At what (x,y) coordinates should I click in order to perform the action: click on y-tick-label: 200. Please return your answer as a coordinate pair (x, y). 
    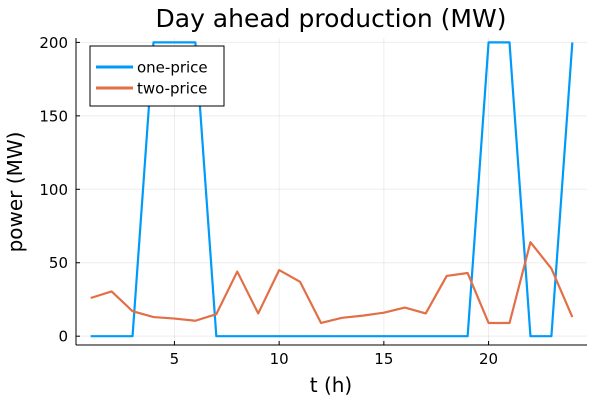
    Looking at the image, I should click on (53, 43).